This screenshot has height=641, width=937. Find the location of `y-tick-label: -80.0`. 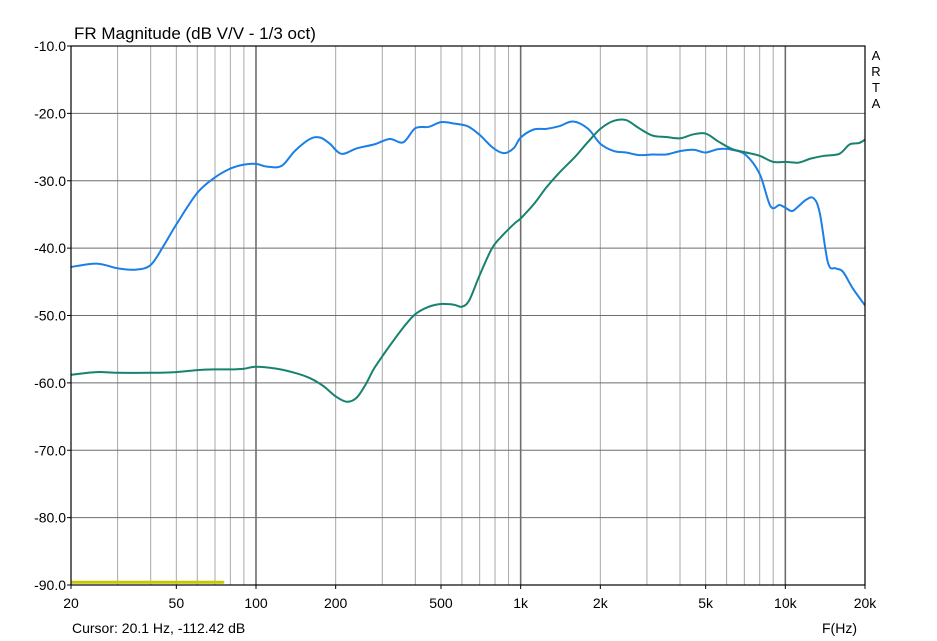

y-tick-label: -80.0 is located at coordinates (50, 518).